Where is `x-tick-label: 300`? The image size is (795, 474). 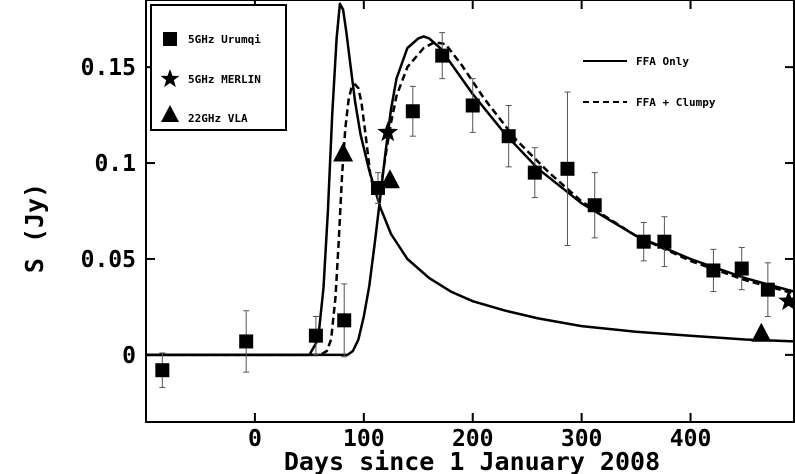 x-tick-label: 300 is located at coordinates (582, 439).